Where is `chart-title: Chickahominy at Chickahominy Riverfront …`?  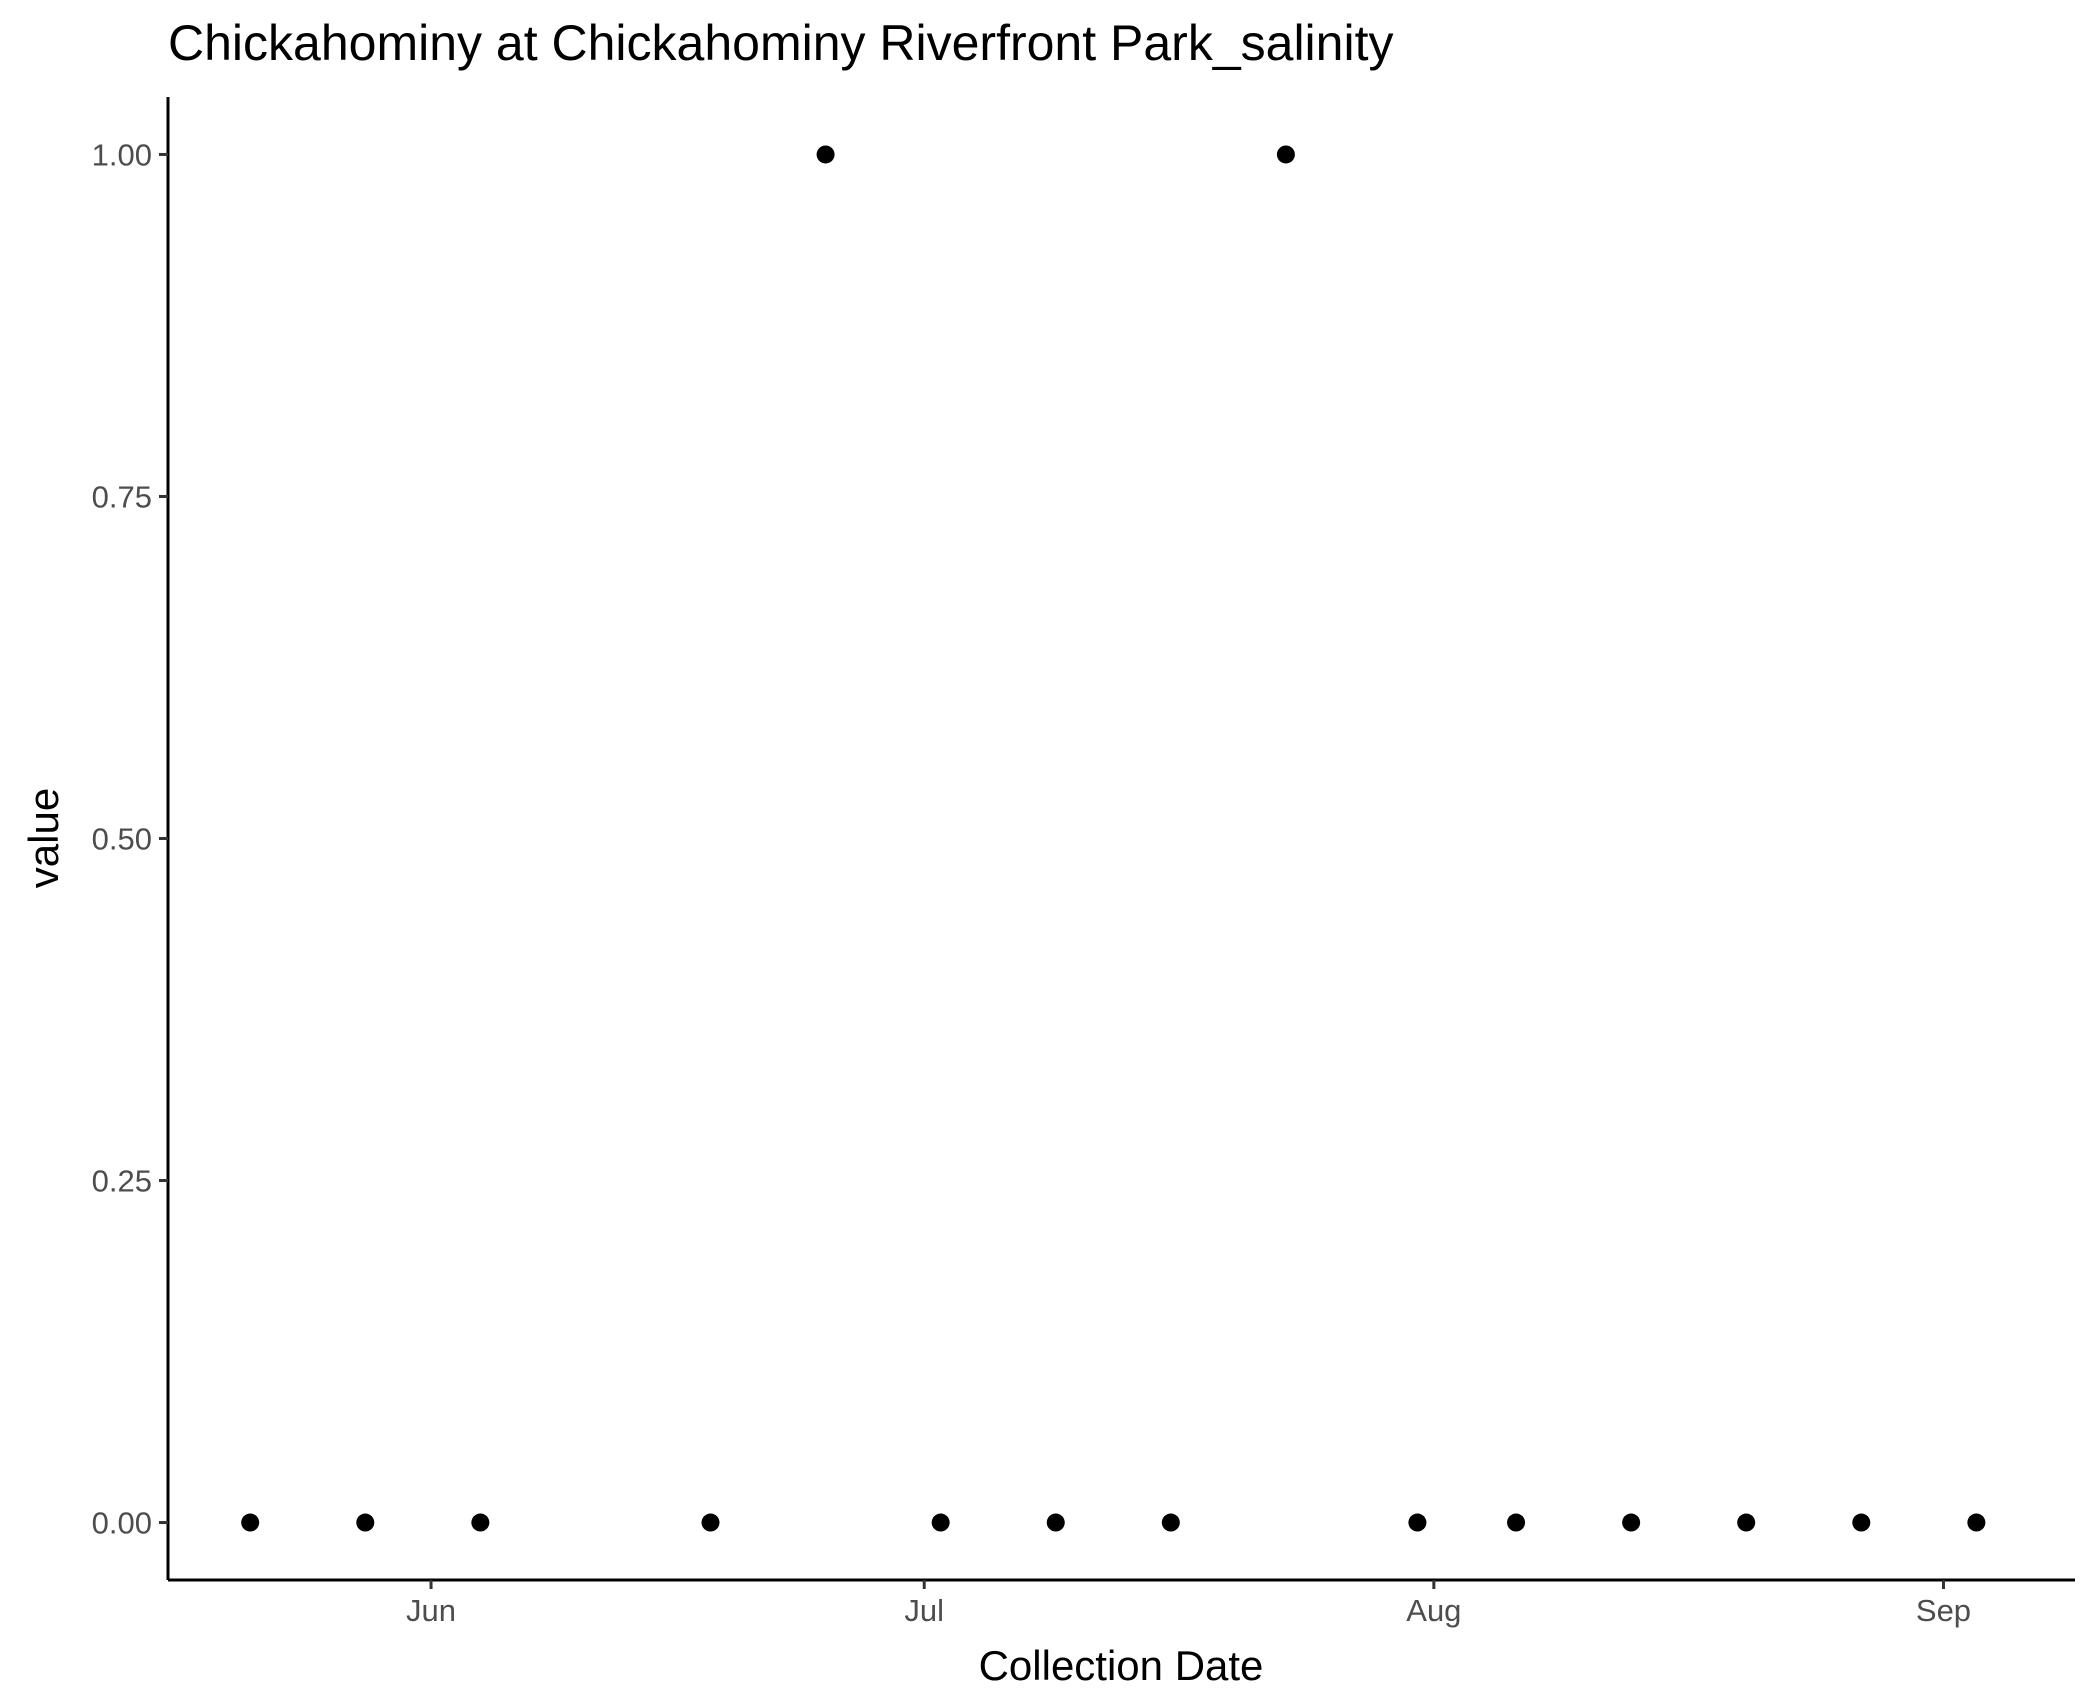
chart-title: Chickahominy at Chickahominy Riverfront … is located at coordinates (780, 43).